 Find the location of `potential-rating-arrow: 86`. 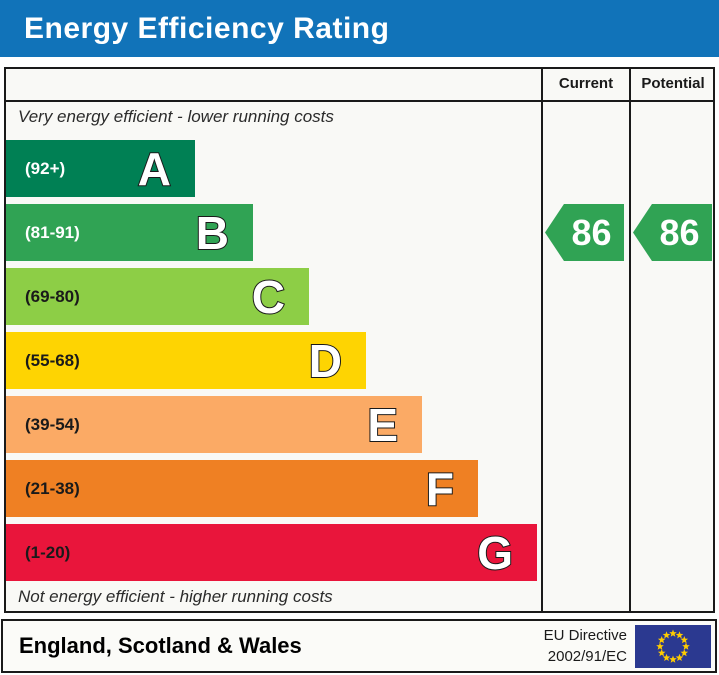

potential-rating-arrow: 86 is located at coordinates (672, 232).